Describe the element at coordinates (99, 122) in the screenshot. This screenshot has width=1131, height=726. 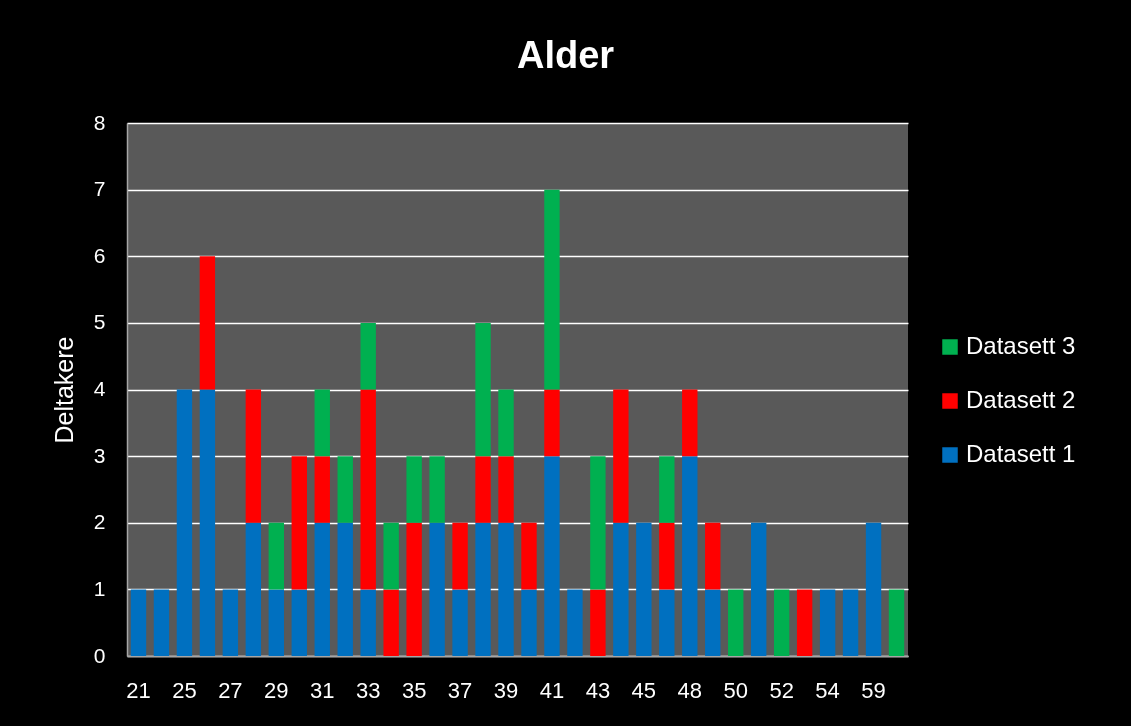
I see `y-tick-label: 8` at that location.